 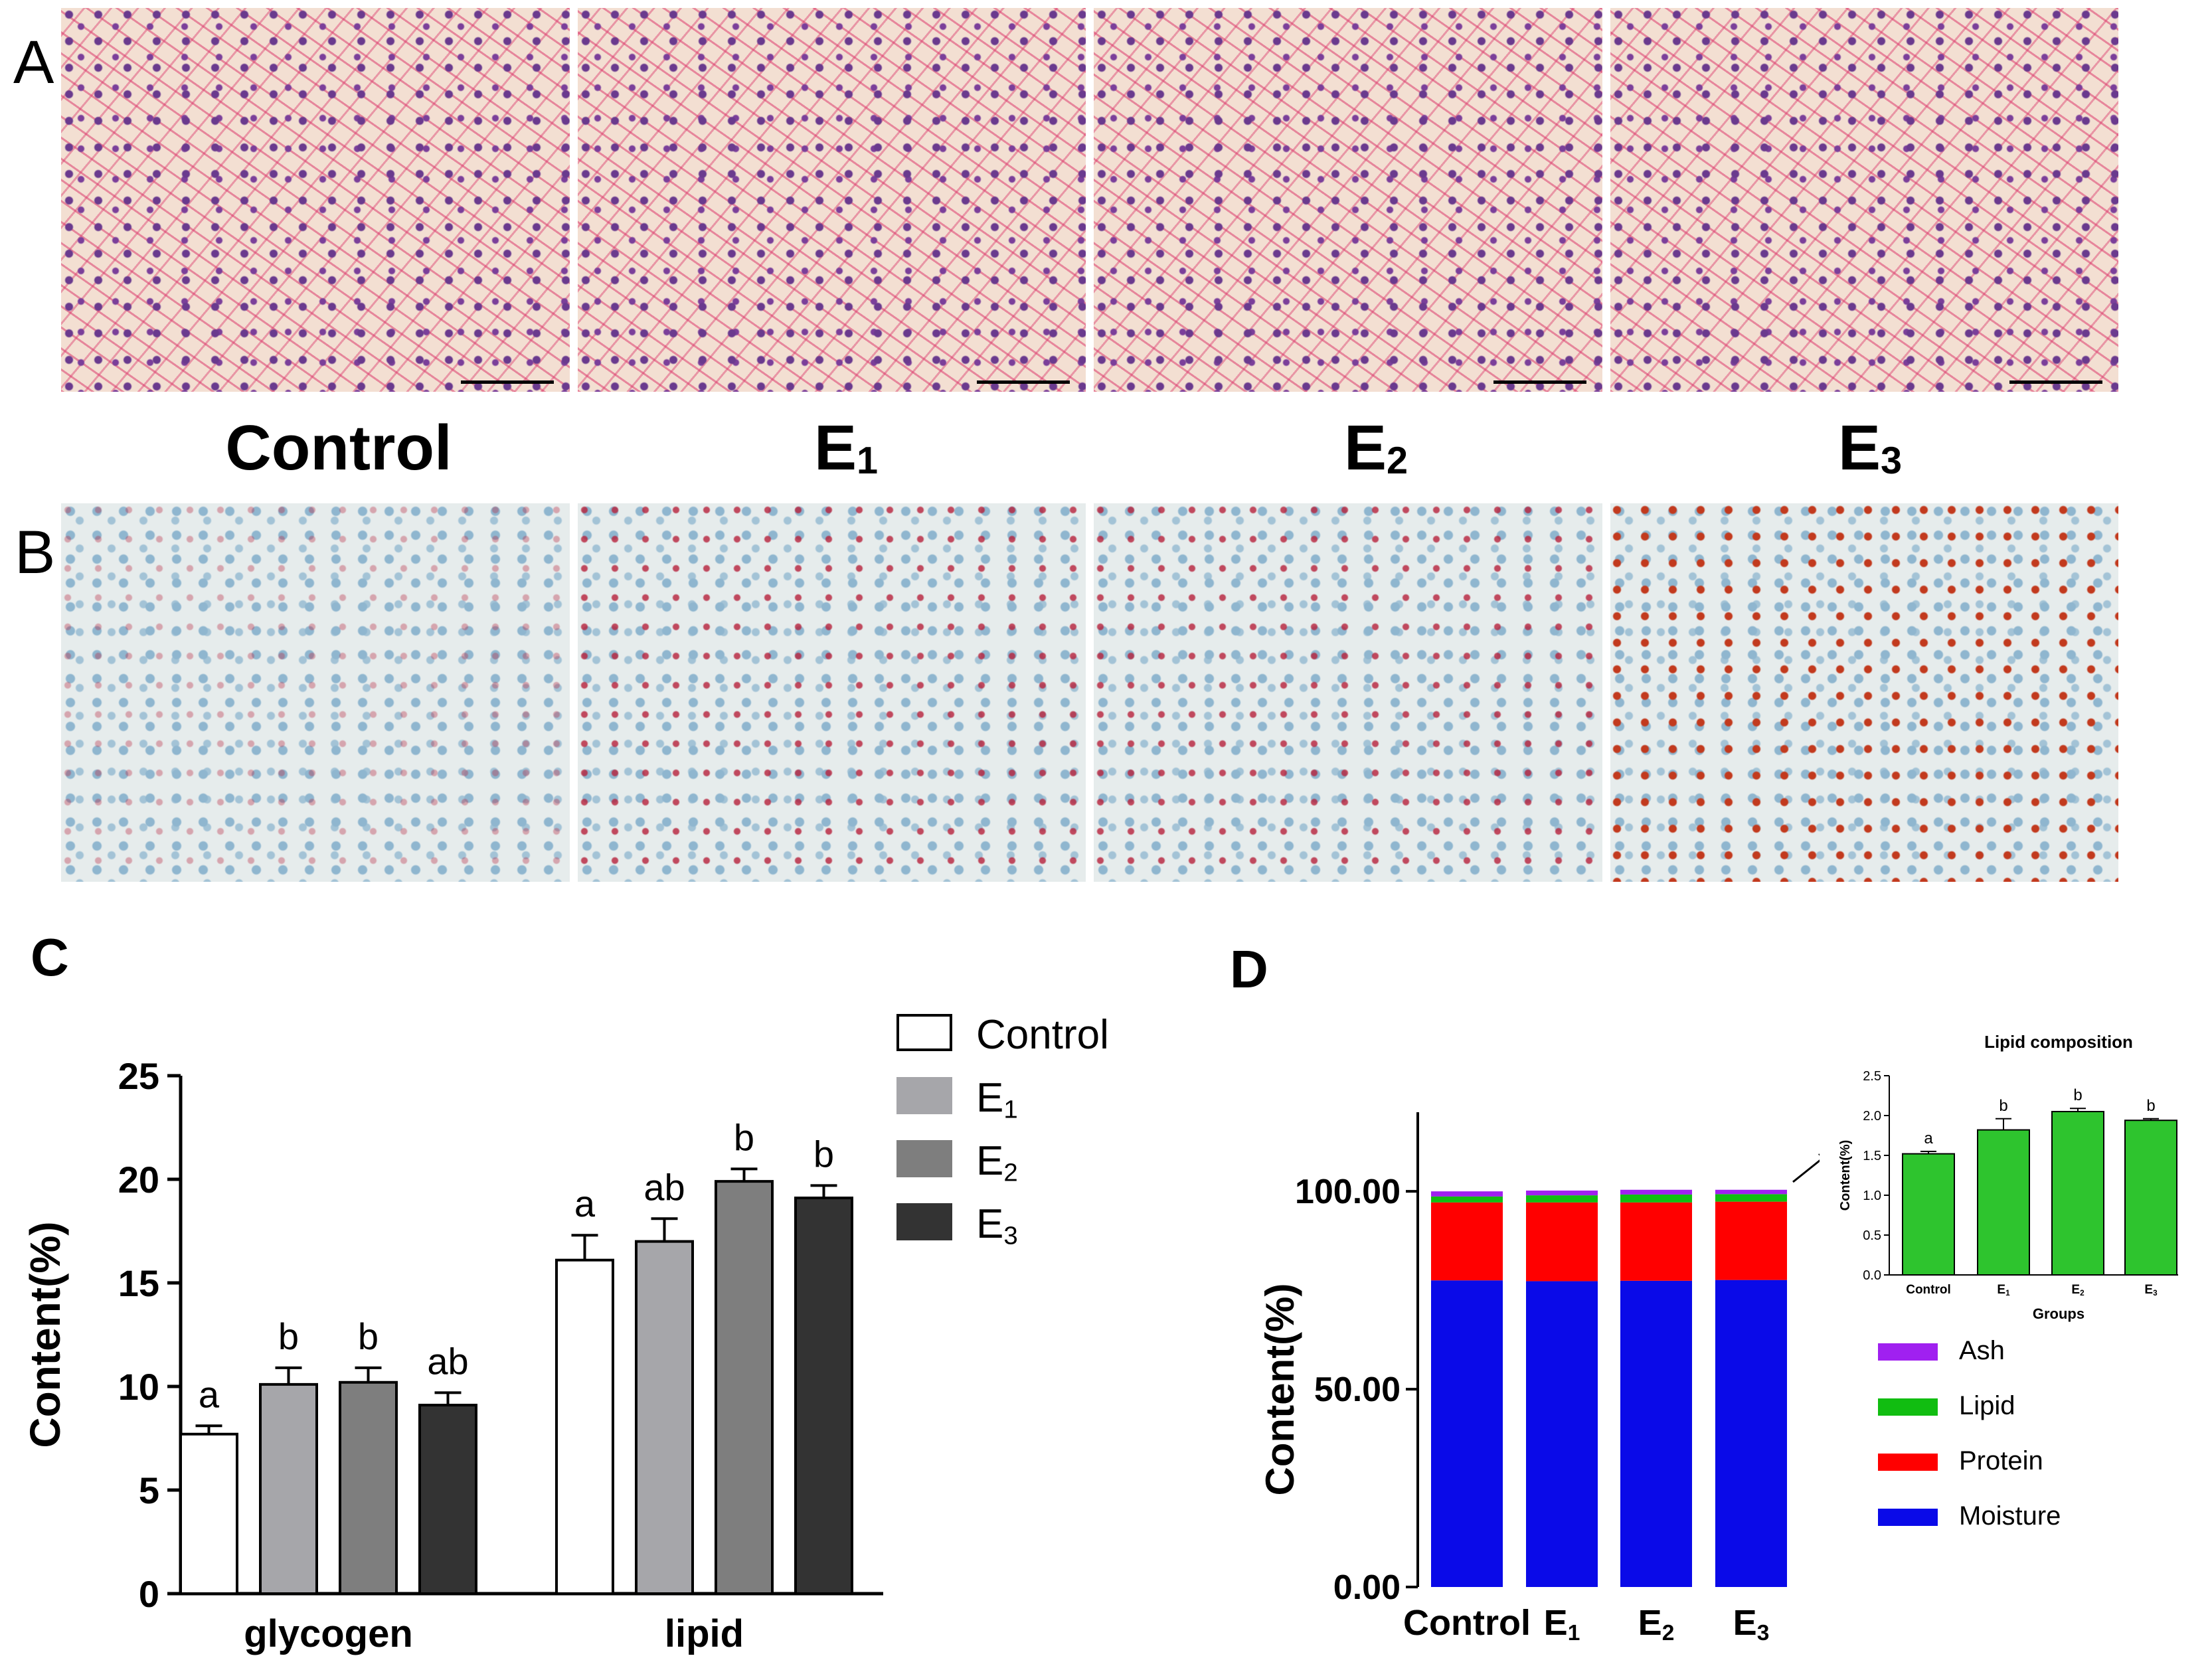 What do you see at coordinates (1872, 1196) in the screenshot?
I see `y-tick-label: 1.0` at bounding box center [1872, 1196].